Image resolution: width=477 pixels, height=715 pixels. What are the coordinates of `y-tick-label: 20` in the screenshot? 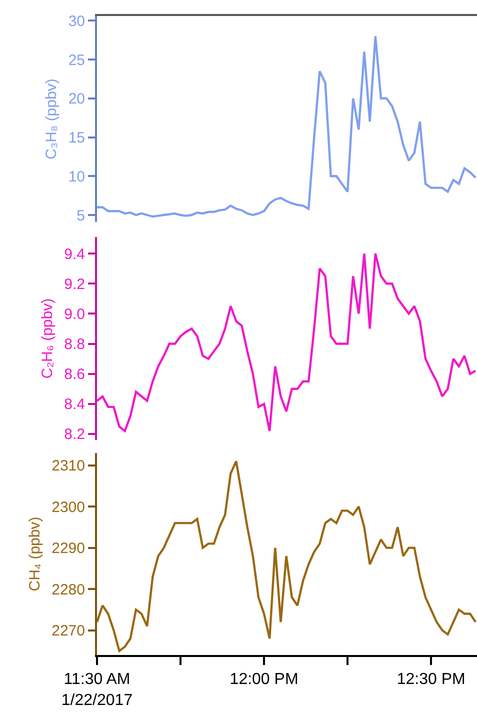 It's located at (76, 99).